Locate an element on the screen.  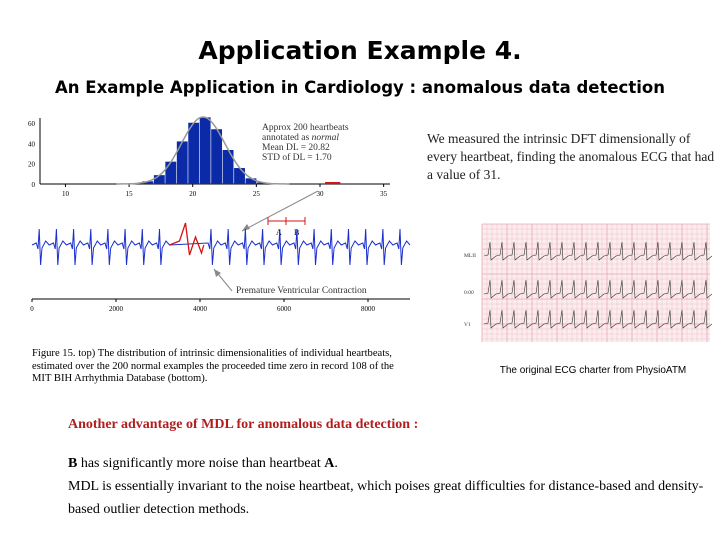
ecg-x-tick: 2000 is located at coordinates (116, 309).